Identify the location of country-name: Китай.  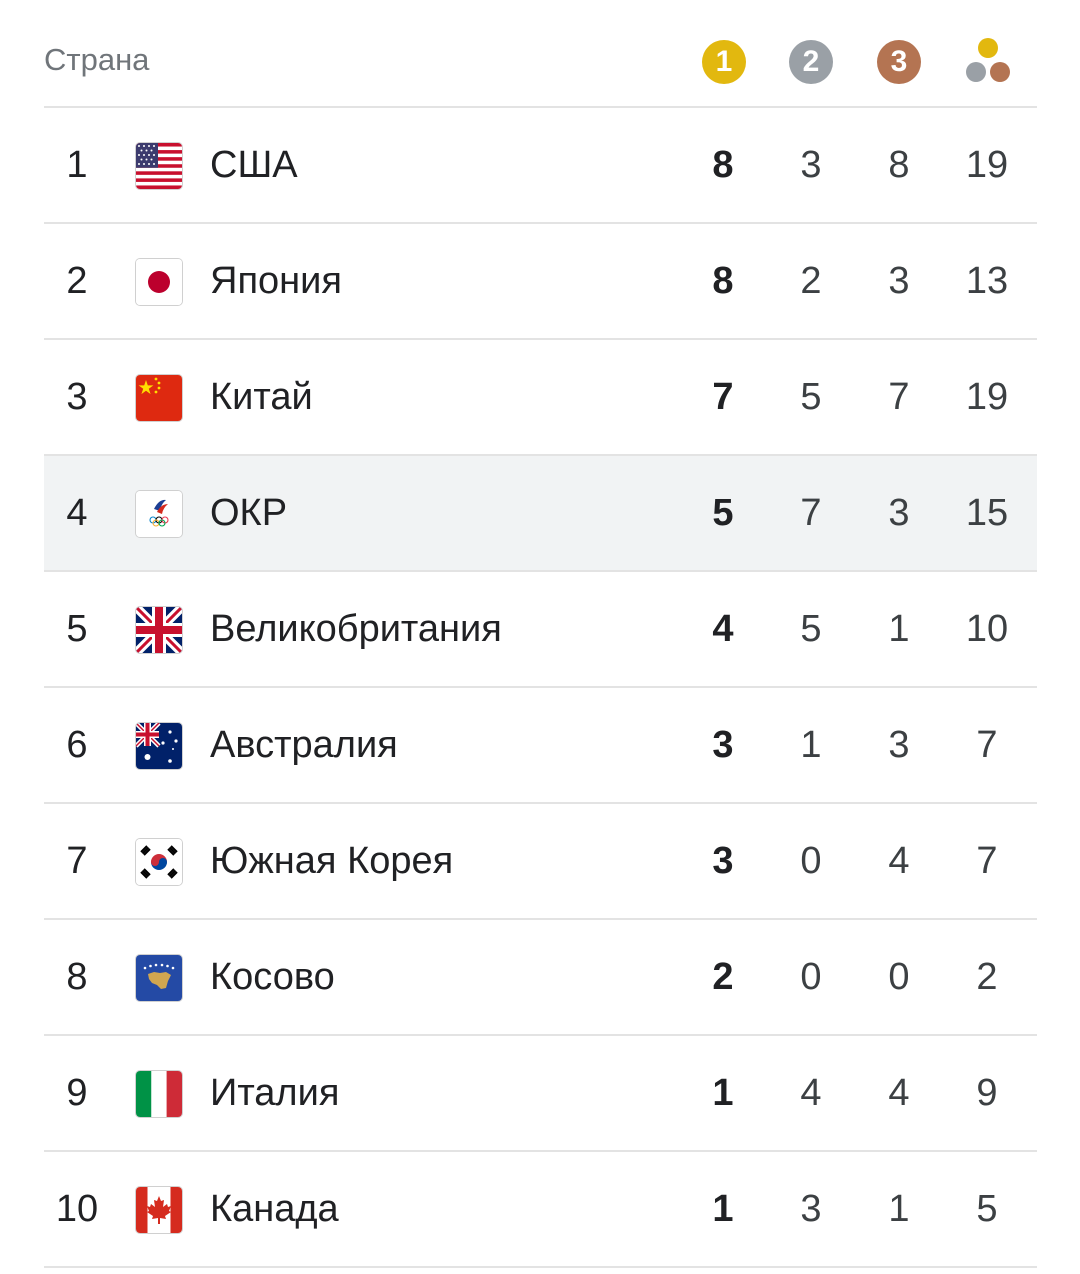
(261, 397).